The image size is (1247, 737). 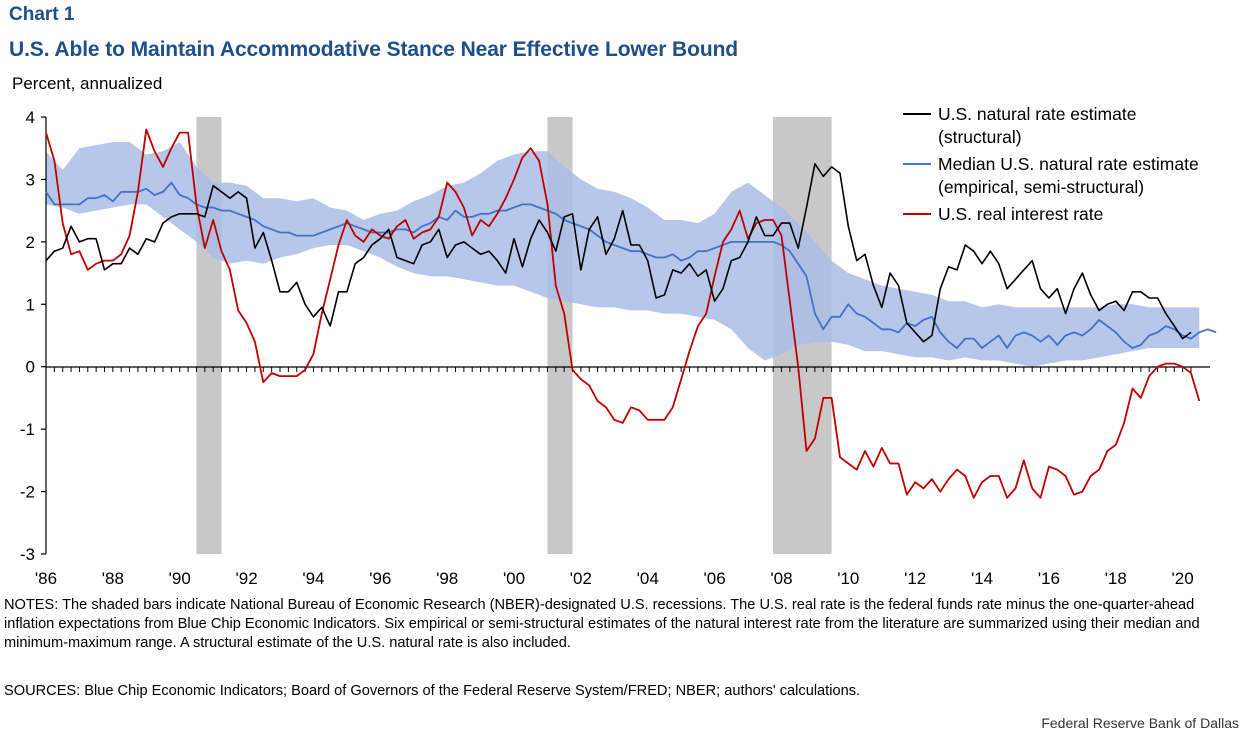 I want to click on chart-label: Chart 1, so click(x=42, y=14).